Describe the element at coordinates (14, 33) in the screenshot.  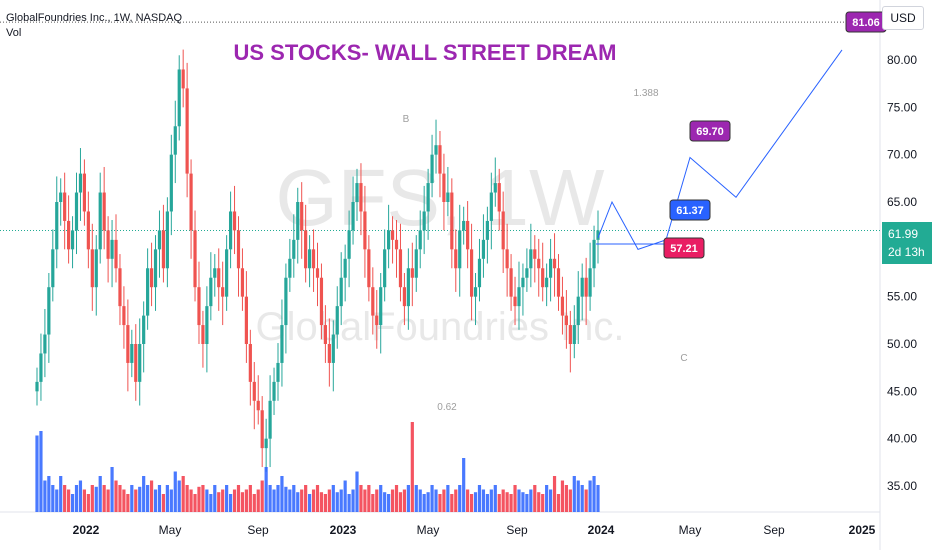
I see `volume-indicator-label: Vol` at that location.